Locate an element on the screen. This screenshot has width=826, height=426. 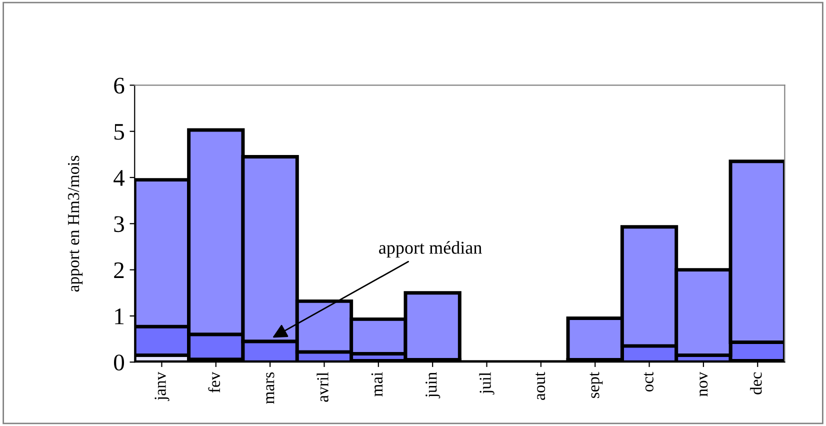
x-tick-label: fev is located at coordinates (214, 382).